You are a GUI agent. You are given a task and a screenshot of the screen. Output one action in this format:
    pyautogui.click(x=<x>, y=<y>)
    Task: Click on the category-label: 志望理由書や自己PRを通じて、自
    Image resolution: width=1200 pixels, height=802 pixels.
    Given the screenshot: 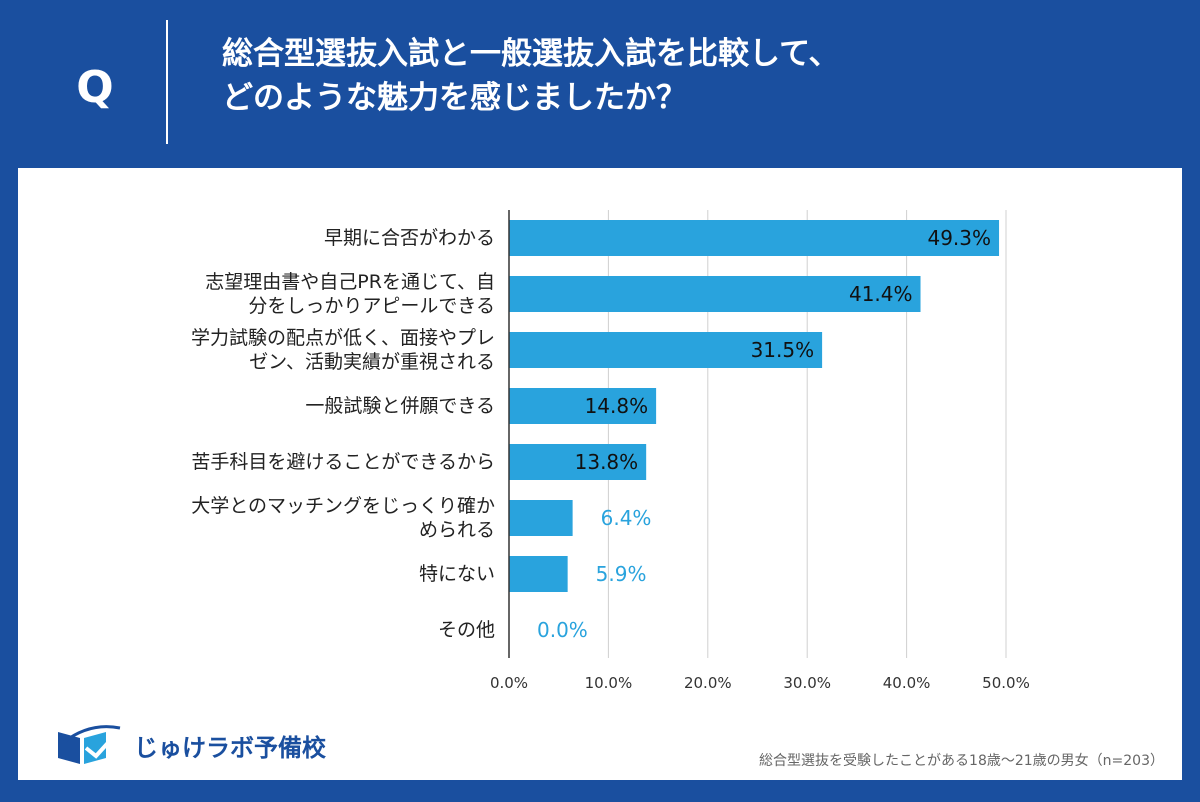 What is the action you would take?
    pyautogui.click(x=350, y=282)
    